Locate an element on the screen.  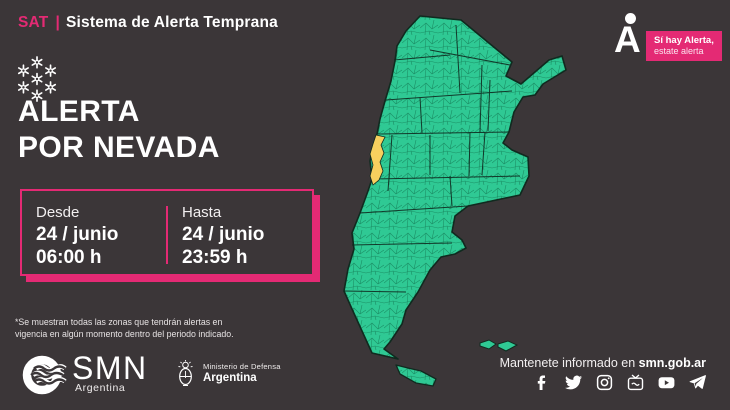
youtube-icon is located at coordinates (666, 382).